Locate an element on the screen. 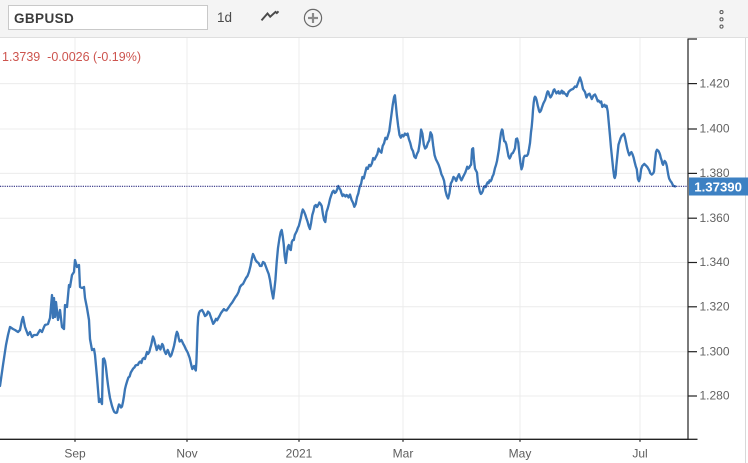 The width and height of the screenshot is (748, 463). svg-text: 1.400 is located at coordinates (715, 129).